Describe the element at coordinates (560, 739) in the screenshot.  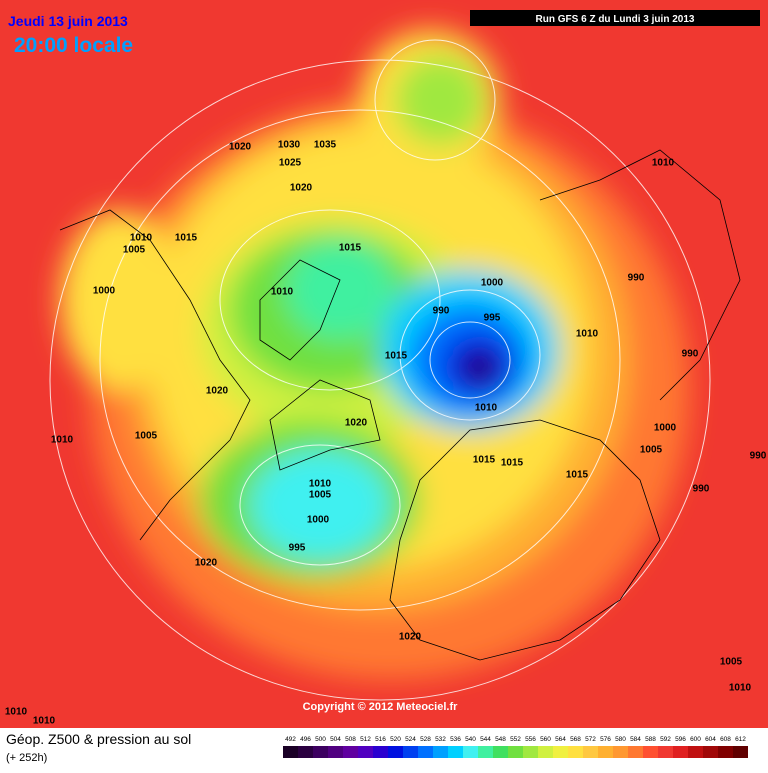
I see `scale-label: 564` at that location.